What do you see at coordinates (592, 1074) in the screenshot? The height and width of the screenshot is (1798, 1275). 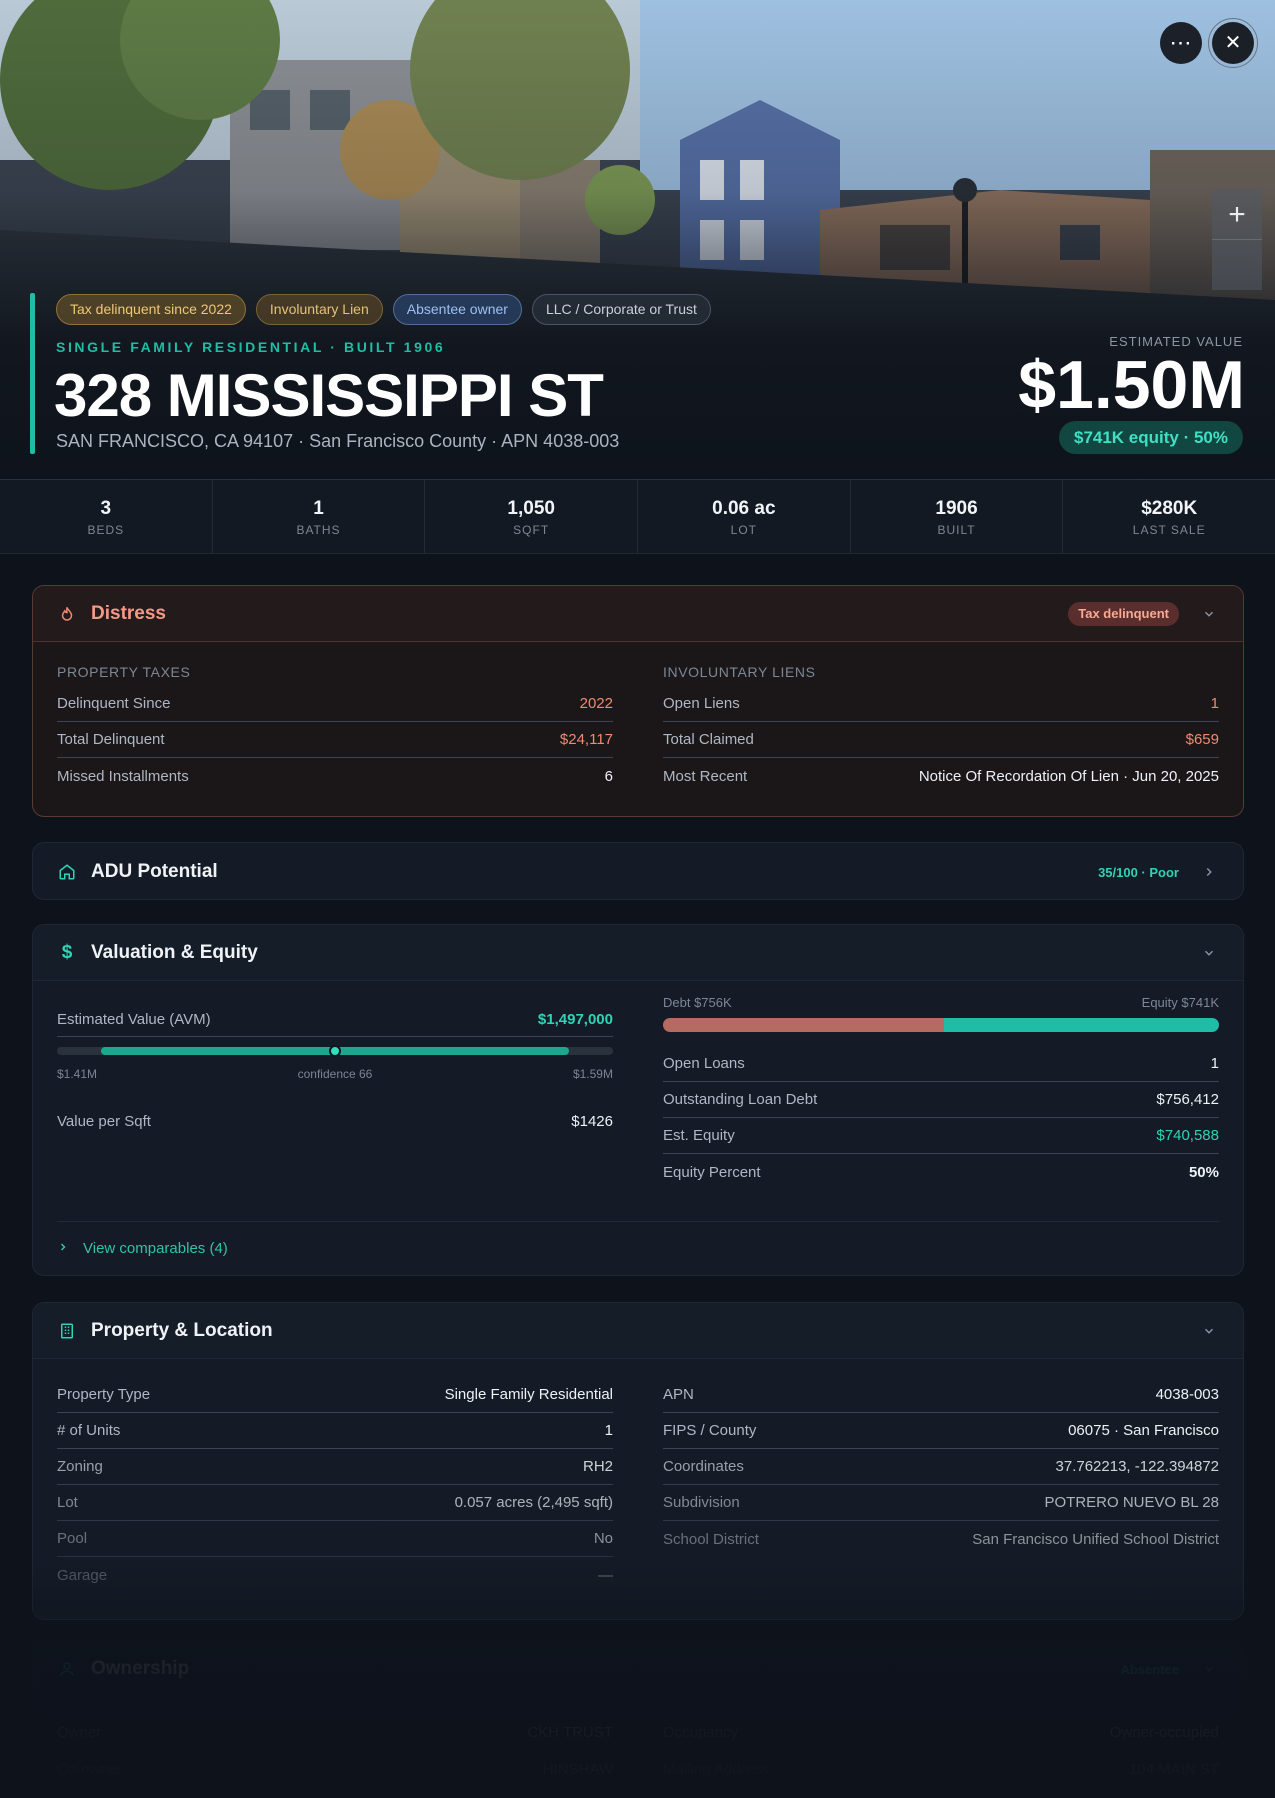 I see `range-high: $1.59M` at bounding box center [592, 1074].